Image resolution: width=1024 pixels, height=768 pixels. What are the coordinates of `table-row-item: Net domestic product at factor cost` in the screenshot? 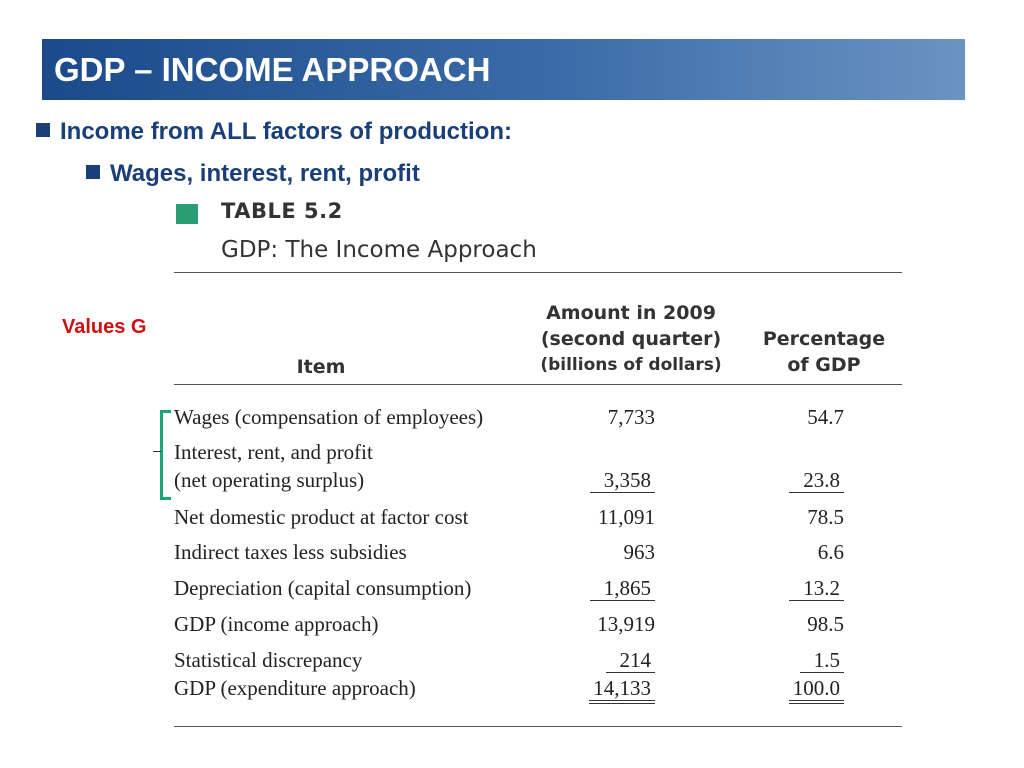 It's located at (321, 517).